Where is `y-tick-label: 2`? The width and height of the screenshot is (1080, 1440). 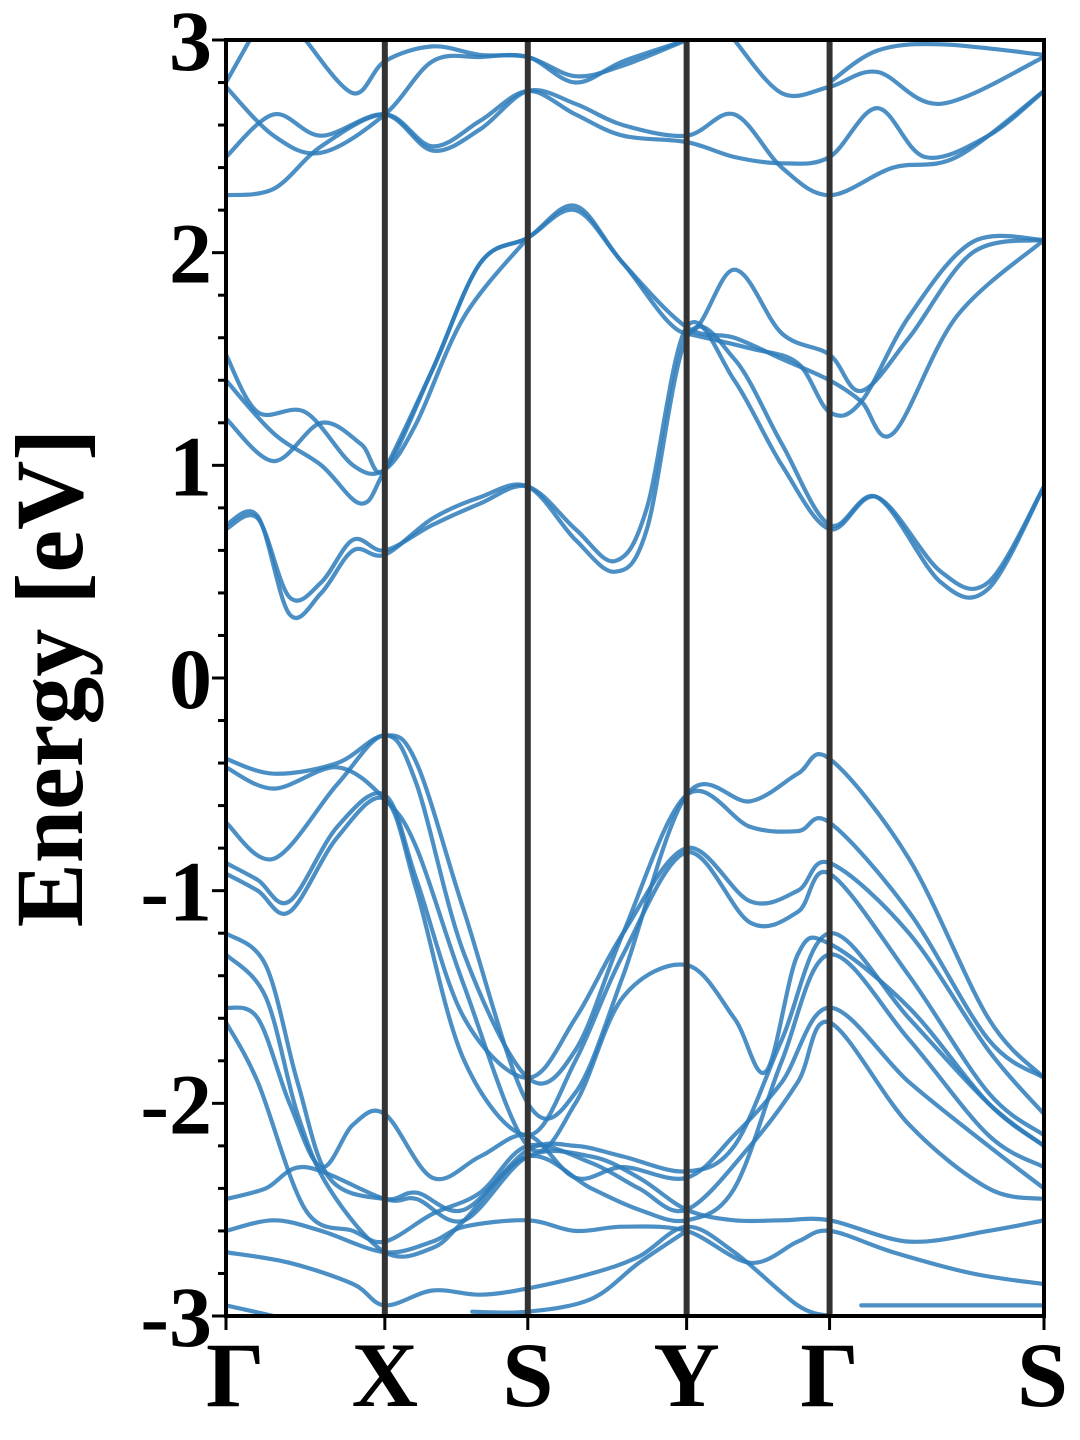
y-tick-label: 2 is located at coordinates (190, 254).